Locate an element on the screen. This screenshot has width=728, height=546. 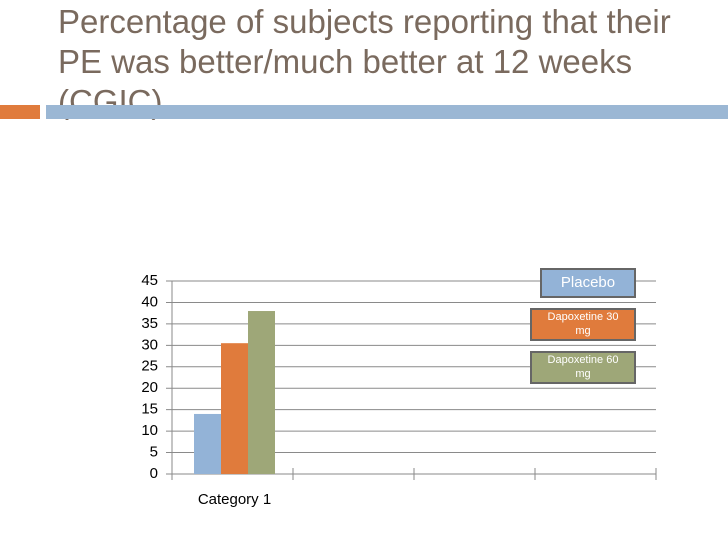
y-tick-label: 40 is located at coordinates (149, 301).